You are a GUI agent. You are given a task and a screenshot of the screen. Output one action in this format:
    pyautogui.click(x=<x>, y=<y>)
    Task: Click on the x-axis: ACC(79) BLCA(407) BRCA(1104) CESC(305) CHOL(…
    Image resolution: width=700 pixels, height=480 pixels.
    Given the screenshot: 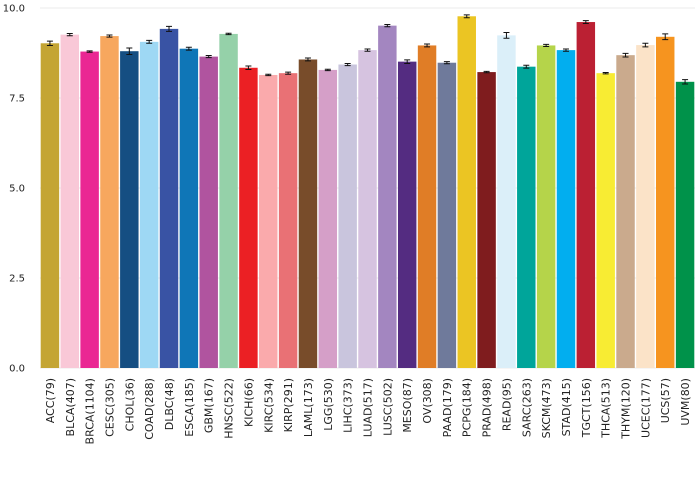 What is the action you would take?
    pyautogui.click(x=368, y=411)
    